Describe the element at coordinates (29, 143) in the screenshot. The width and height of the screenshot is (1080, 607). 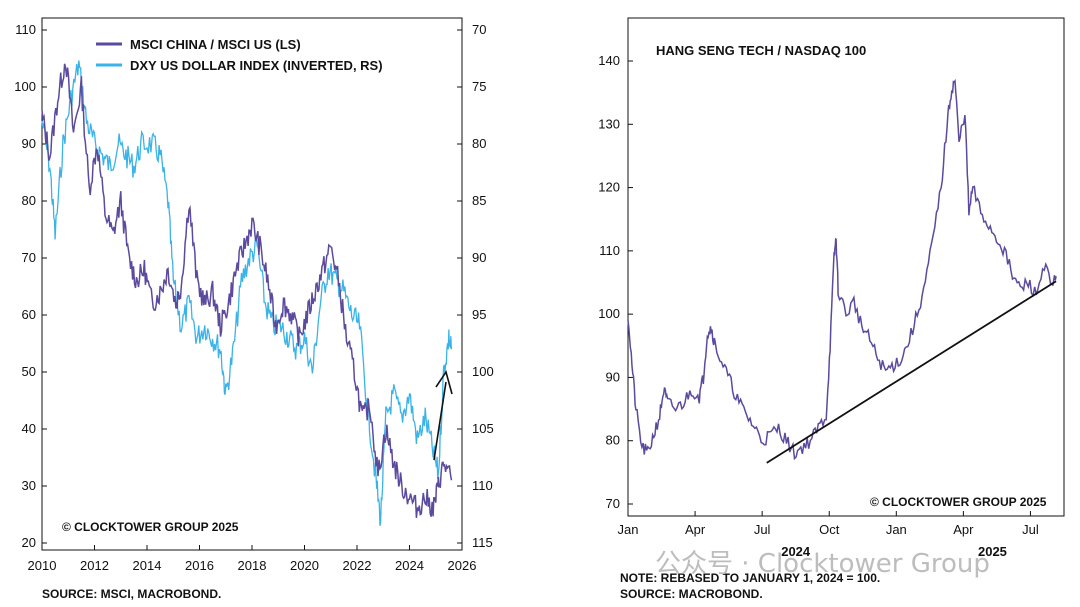
I see `left-ytick-label: 90` at that location.